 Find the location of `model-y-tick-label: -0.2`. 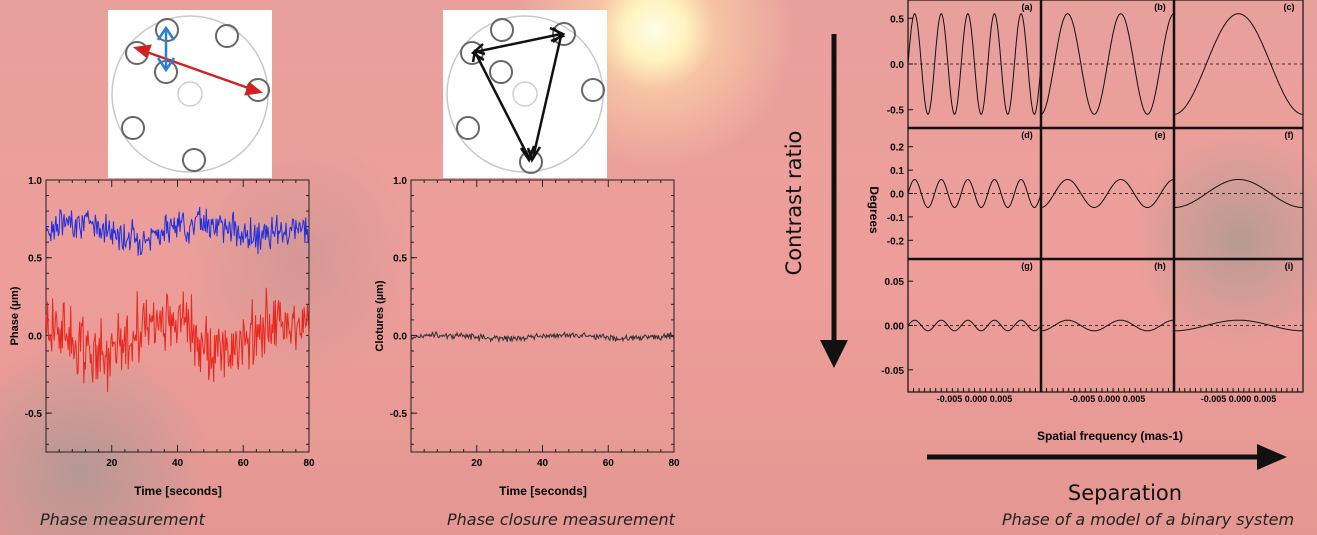

model-y-tick-label: -0.2 is located at coordinates (896, 241).